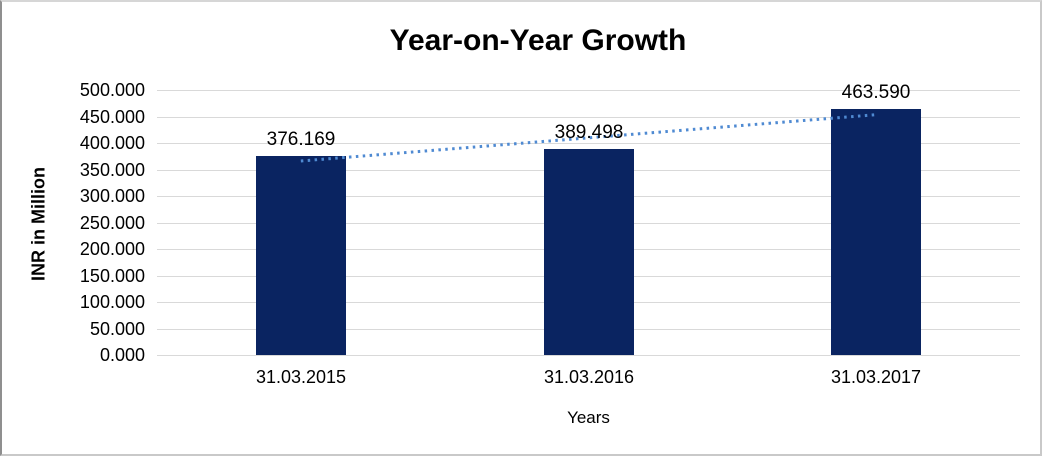  Describe the element at coordinates (112, 196) in the screenshot. I see `y-tick-label: 300.000` at that location.